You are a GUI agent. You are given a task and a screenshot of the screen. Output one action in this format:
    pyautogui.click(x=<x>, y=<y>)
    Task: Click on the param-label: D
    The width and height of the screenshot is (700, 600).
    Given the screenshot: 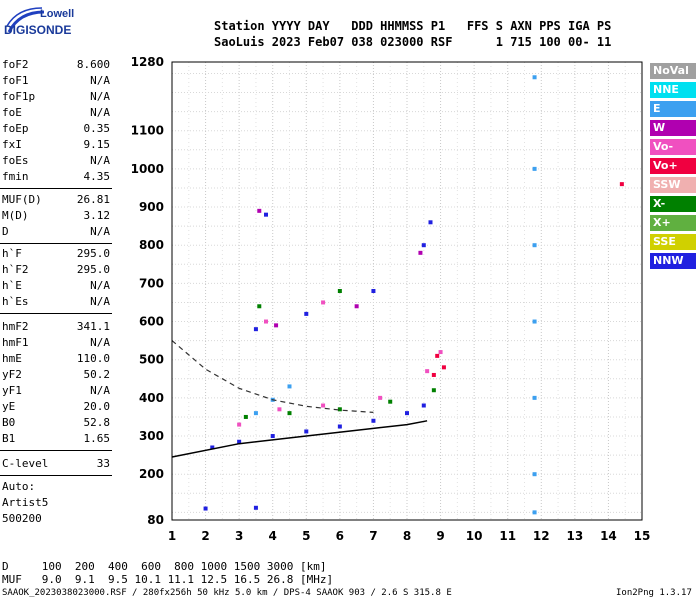 What is the action you would take?
    pyautogui.click(x=5, y=231)
    